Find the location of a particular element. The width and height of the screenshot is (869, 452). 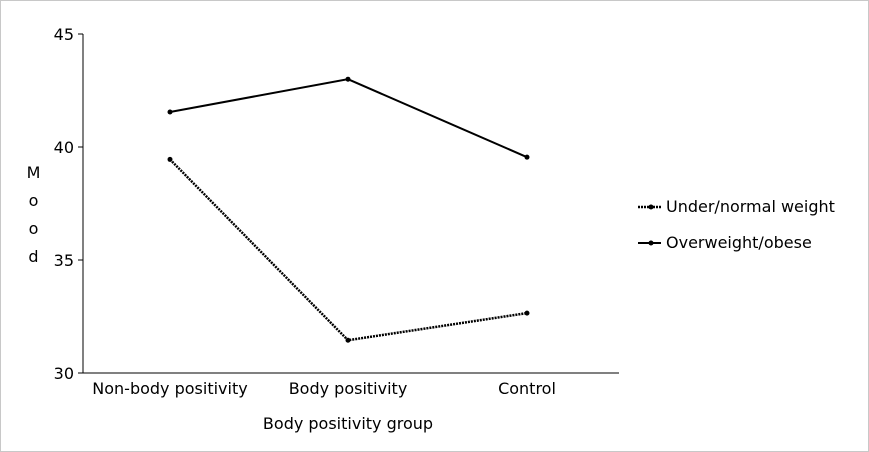

y-tick-label: 40 is located at coordinates (64, 147).